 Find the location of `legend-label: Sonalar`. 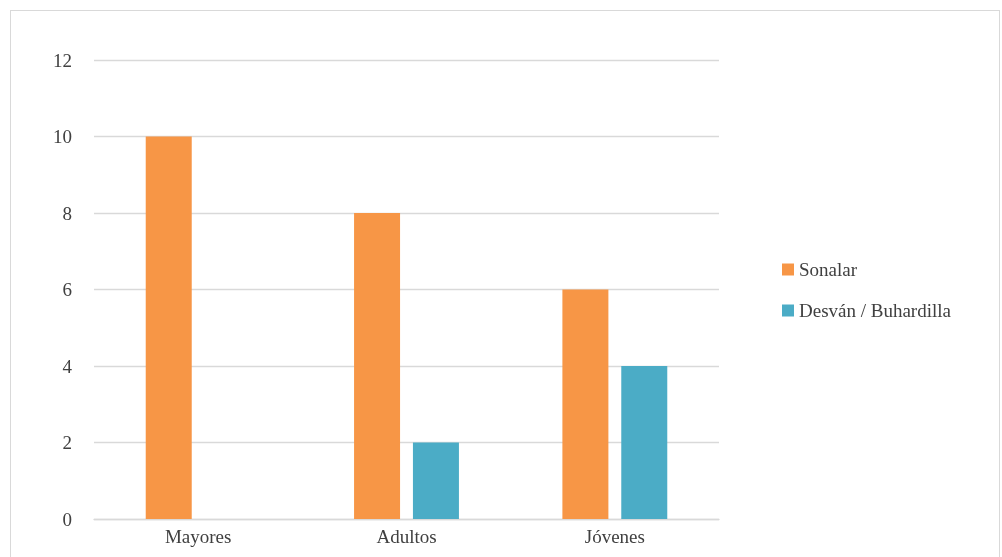

legend-label: Sonalar is located at coordinates (828, 269).